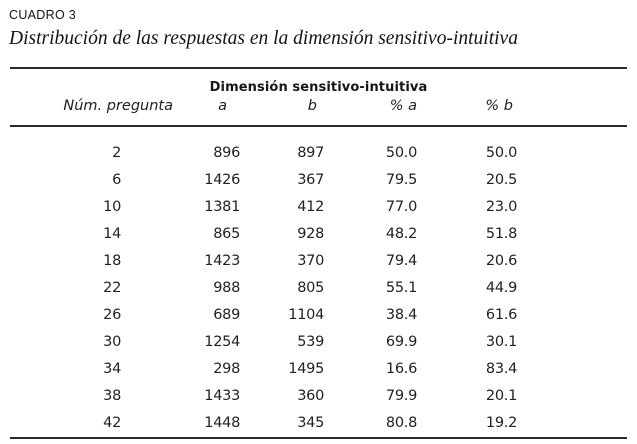 The height and width of the screenshot is (444, 637). What do you see at coordinates (310, 396) in the screenshot?
I see `cell-b: 360` at bounding box center [310, 396].